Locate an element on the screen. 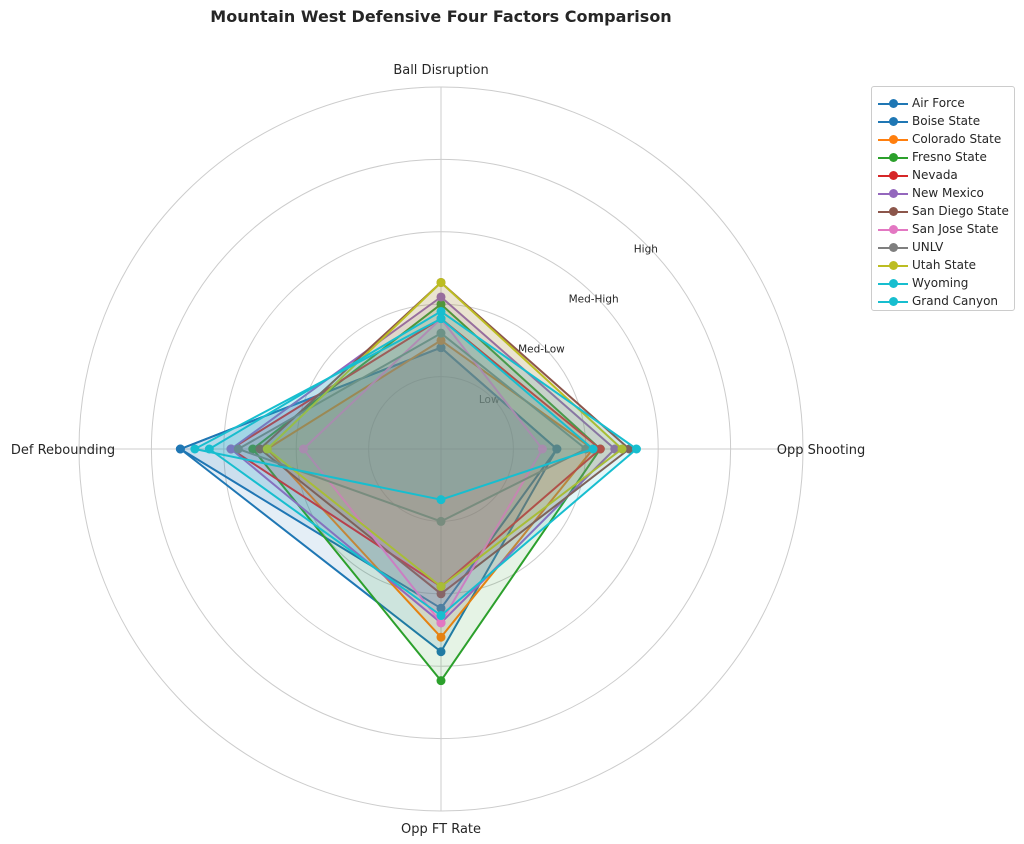  legend-label: Utah State is located at coordinates (944, 265).